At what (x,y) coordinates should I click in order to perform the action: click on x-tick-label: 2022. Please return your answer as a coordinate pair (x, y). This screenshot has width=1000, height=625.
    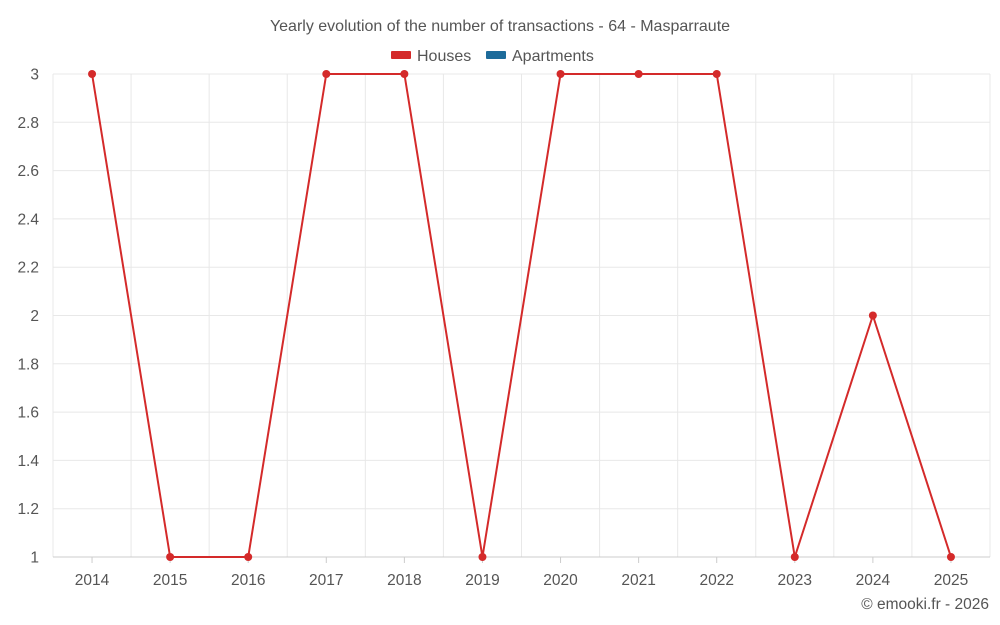
    Looking at the image, I should click on (716, 580).